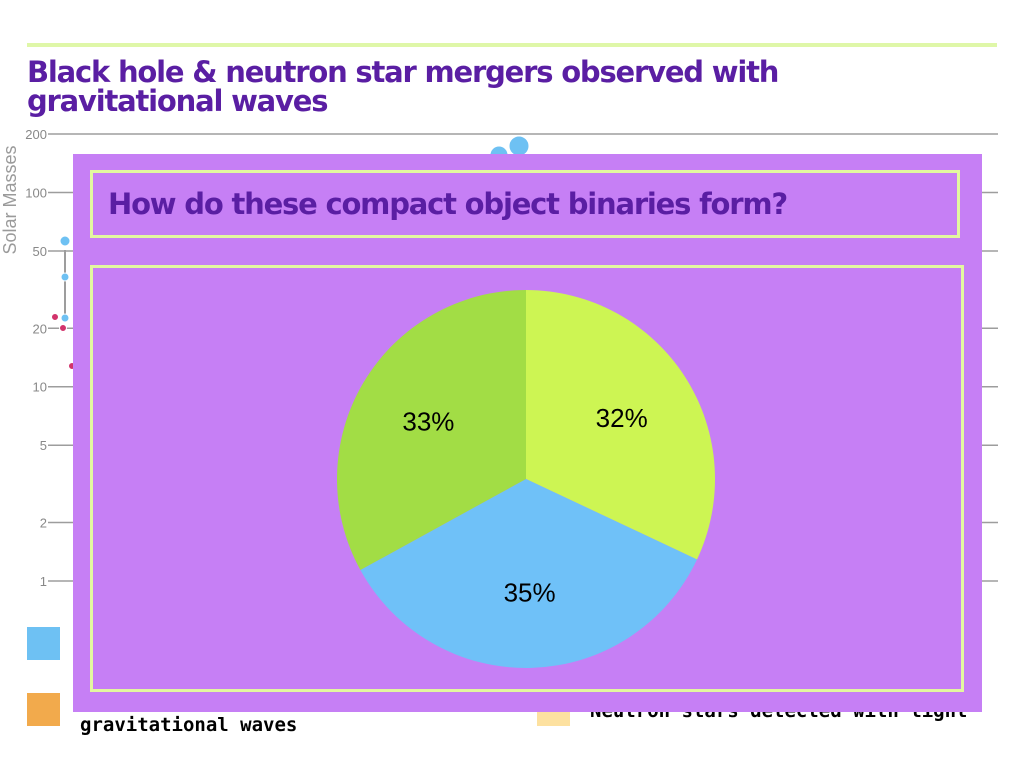  I want to click on legend-label-gravitational-waves: gravitational waves, so click(189, 725).